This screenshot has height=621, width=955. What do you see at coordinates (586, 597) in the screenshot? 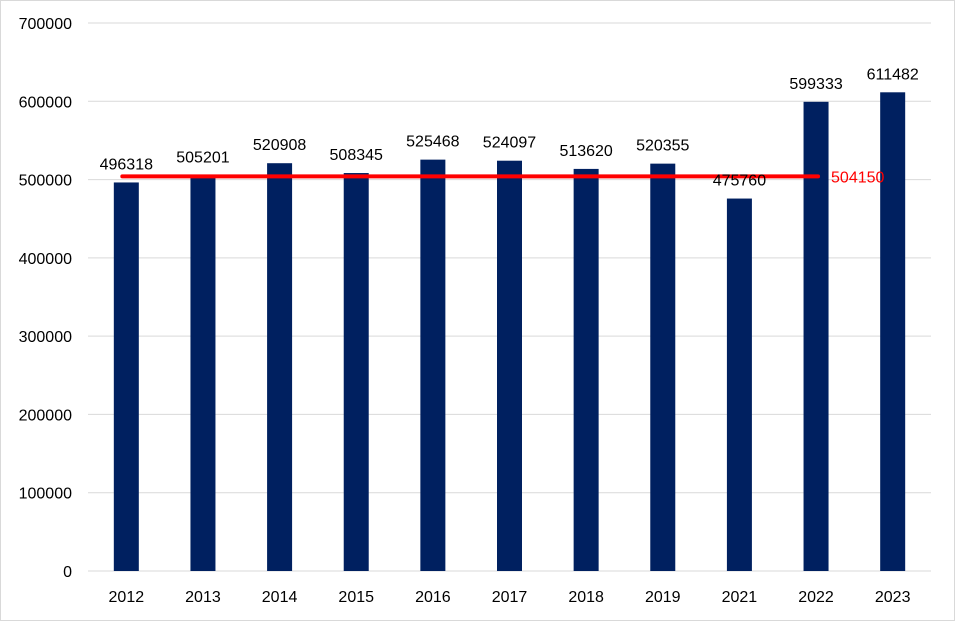
I see `x-tick-label: 2018` at bounding box center [586, 597].